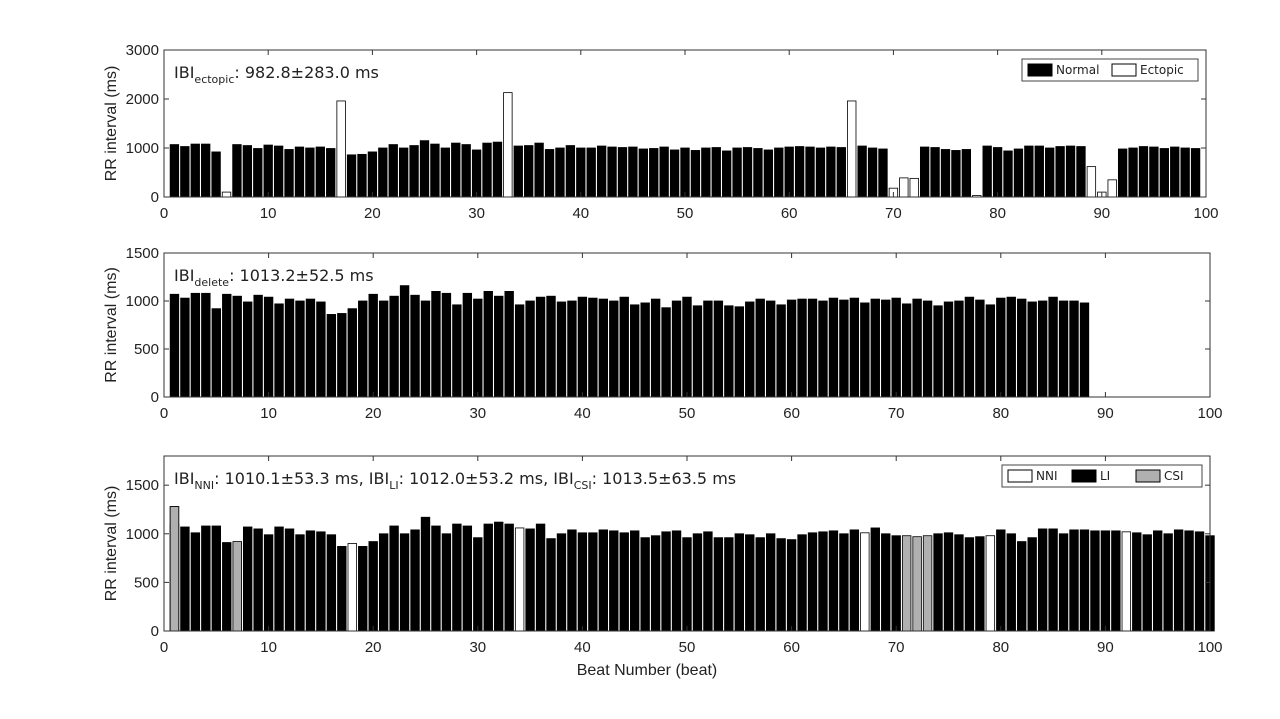 The width and height of the screenshot is (1280, 719). Describe the element at coordinates (301, 275) in the screenshot. I see `annotation-value: : 1013.2±52.5 ms` at that location.